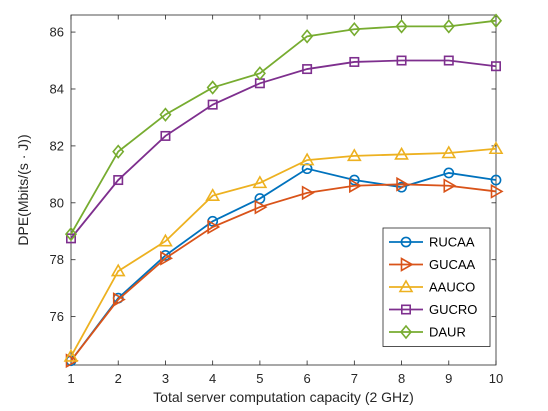  I want to click on legend-item-aauco: AAUCO, so click(432, 287).